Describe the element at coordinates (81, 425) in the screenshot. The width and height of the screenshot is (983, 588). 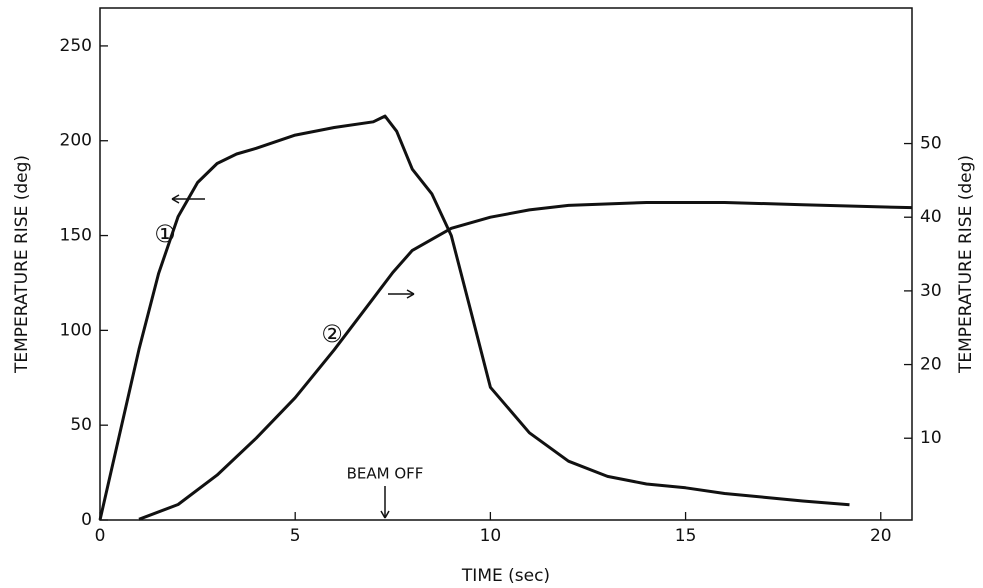
I see `y-tick-label: 50` at that location.